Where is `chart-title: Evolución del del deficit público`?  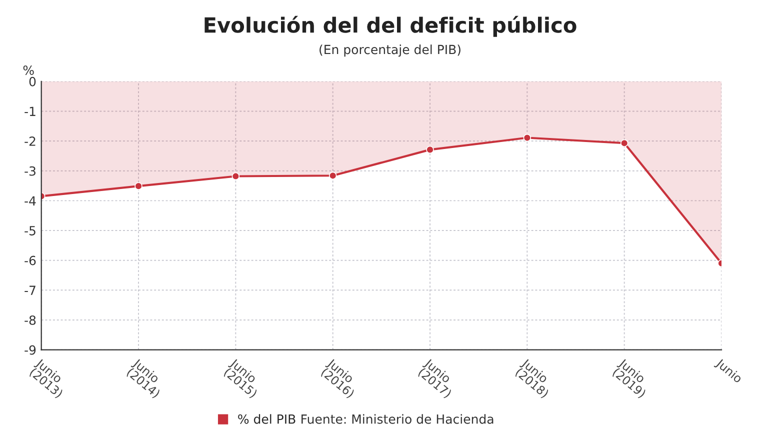 chart-title: Evolución del del deficit público is located at coordinates (390, 26).